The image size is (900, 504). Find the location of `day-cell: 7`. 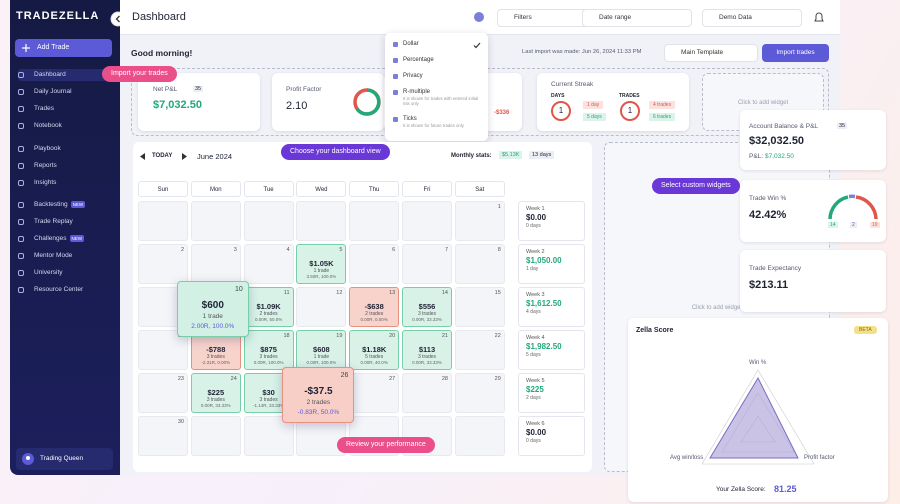

day-cell: 7 is located at coordinates (427, 264).